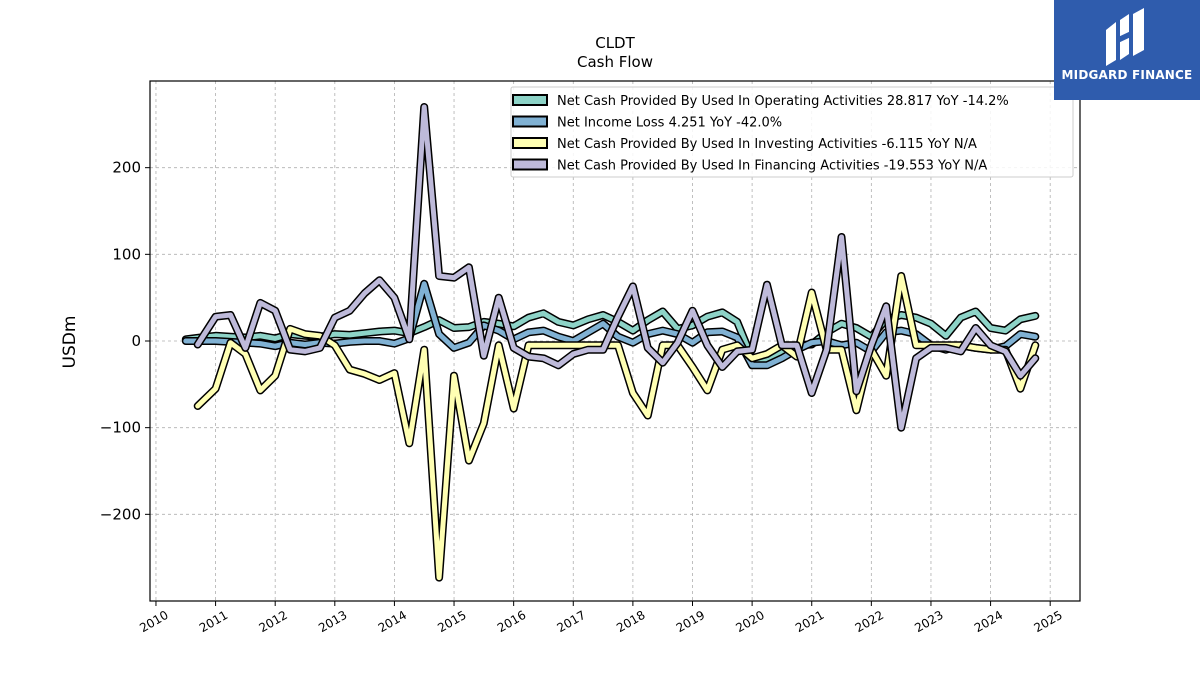 The image size is (1200, 675). What do you see at coordinates (213, 621) in the screenshot?
I see `x-tick-label: 2011` at bounding box center [213, 621].